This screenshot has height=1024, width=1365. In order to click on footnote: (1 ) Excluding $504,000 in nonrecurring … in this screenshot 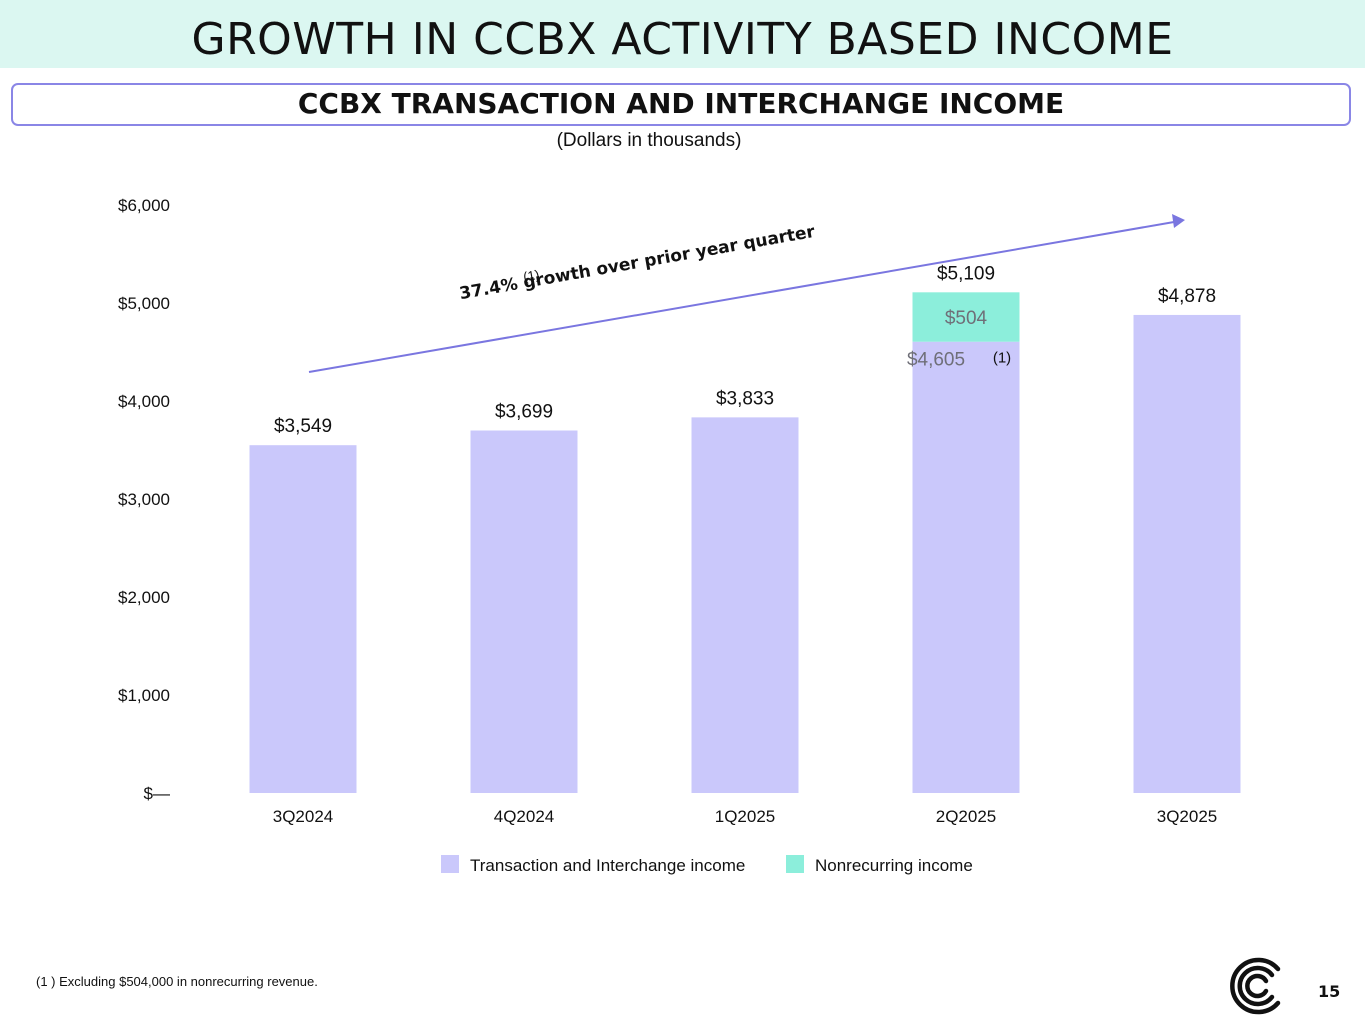, I will do `click(177, 981)`.